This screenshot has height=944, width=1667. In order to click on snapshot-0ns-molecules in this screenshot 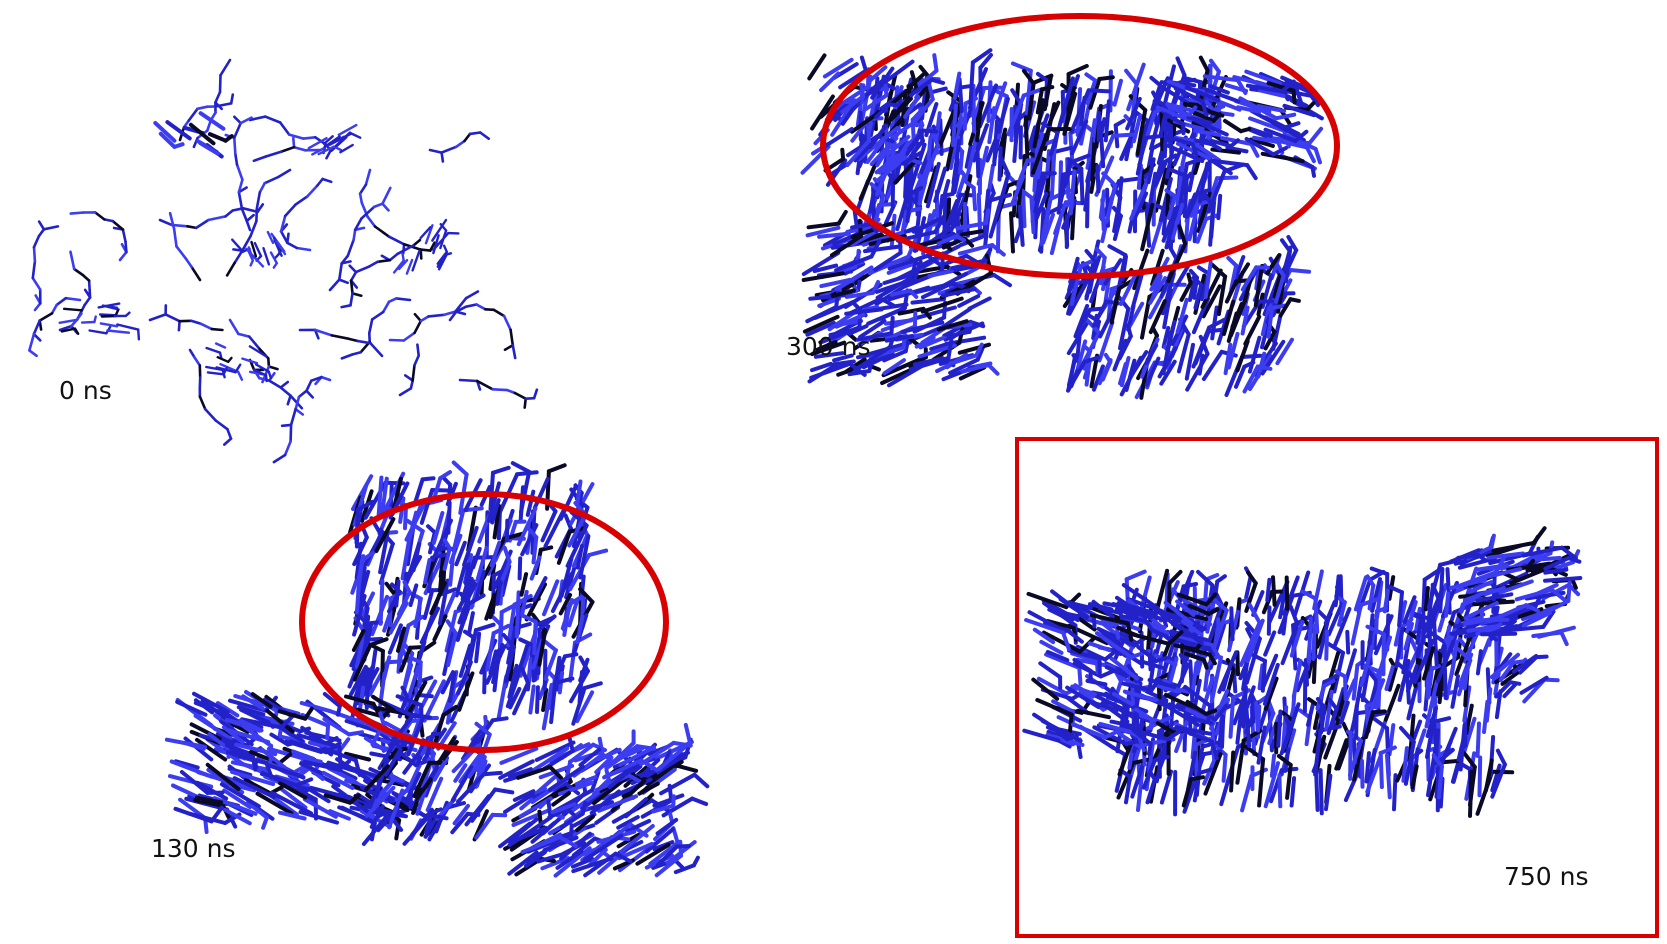, I will do `click(283, 261)`.